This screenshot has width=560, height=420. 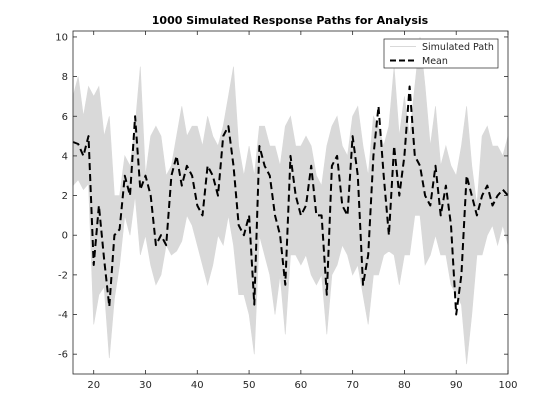 I want to click on y-tick-label: 4, so click(x=65, y=156).